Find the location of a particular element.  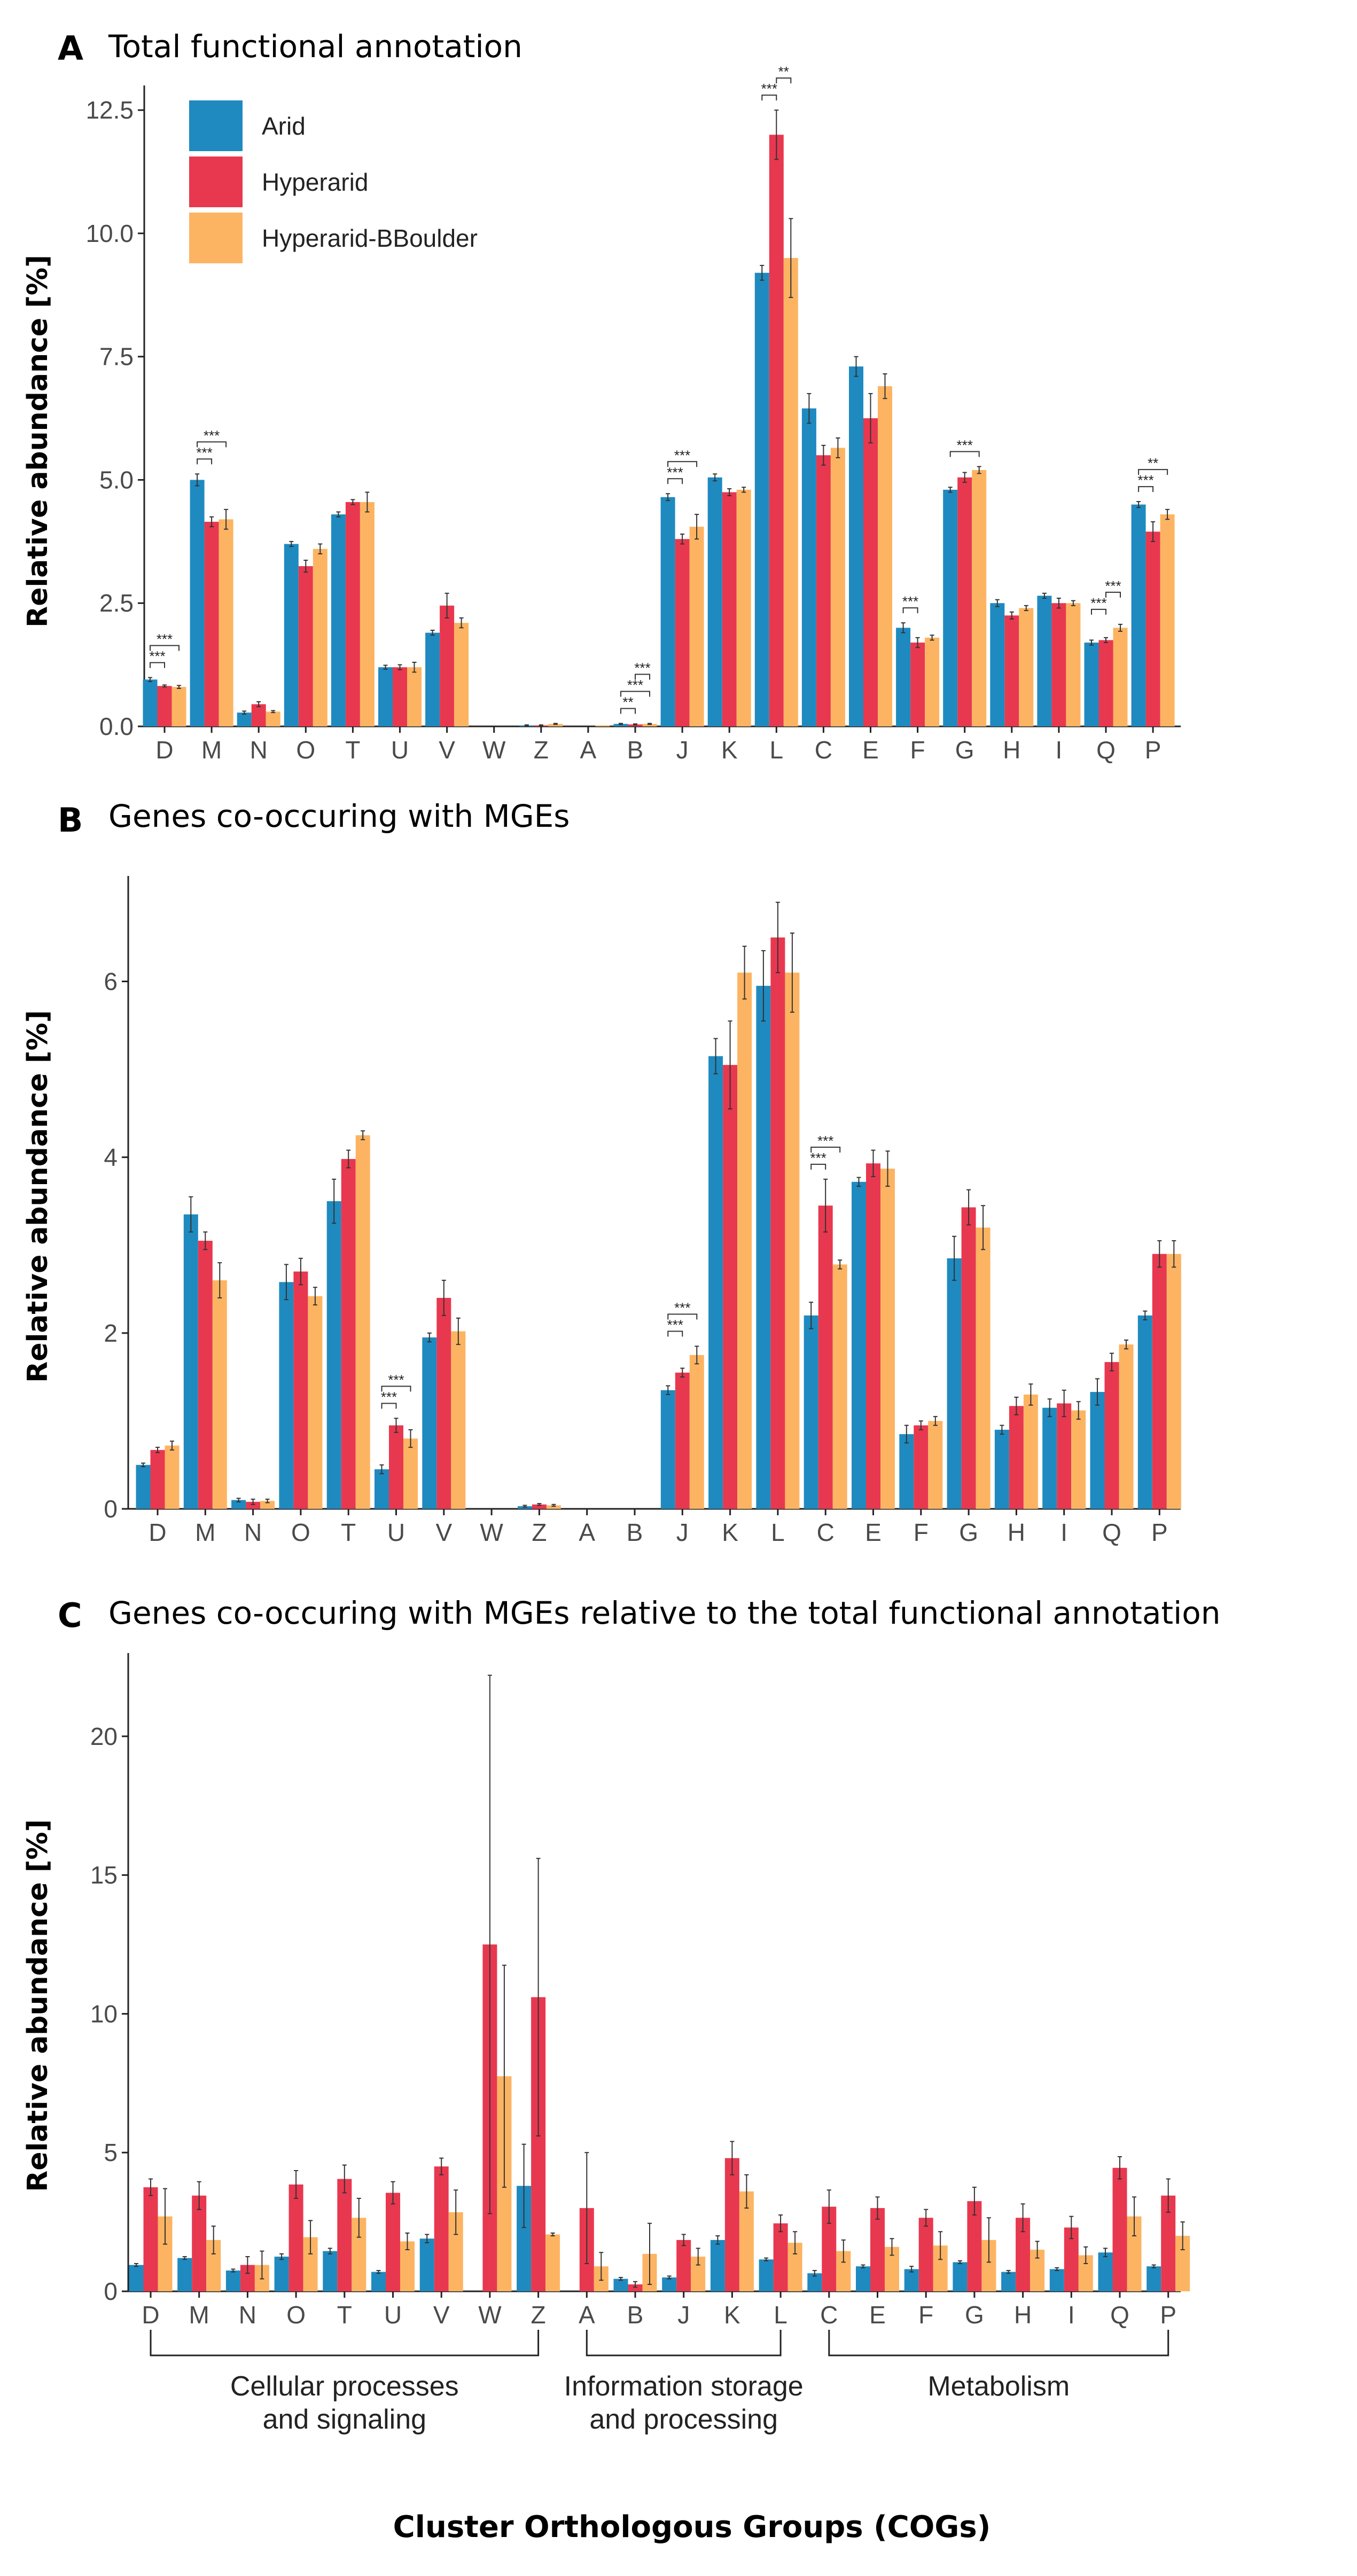

errorbar-W-hyperarid is located at coordinates (489, 1944).